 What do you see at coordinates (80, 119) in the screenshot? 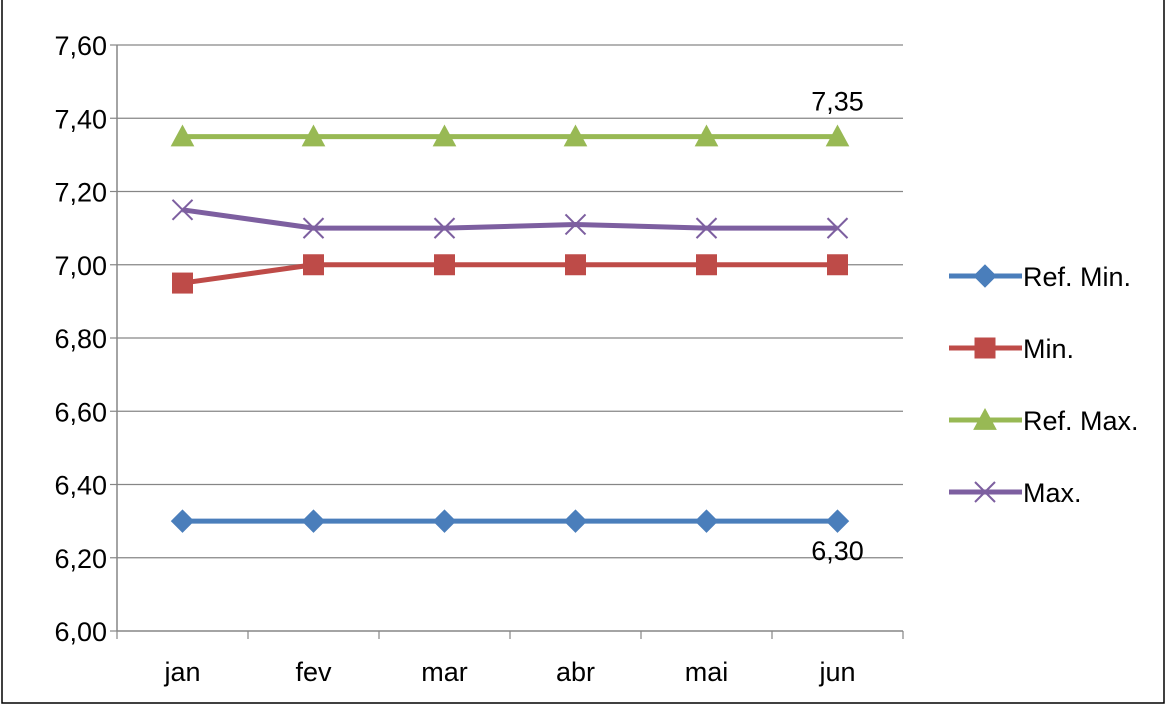
I see `y-tick-label: 7,40` at bounding box center [80, 119].